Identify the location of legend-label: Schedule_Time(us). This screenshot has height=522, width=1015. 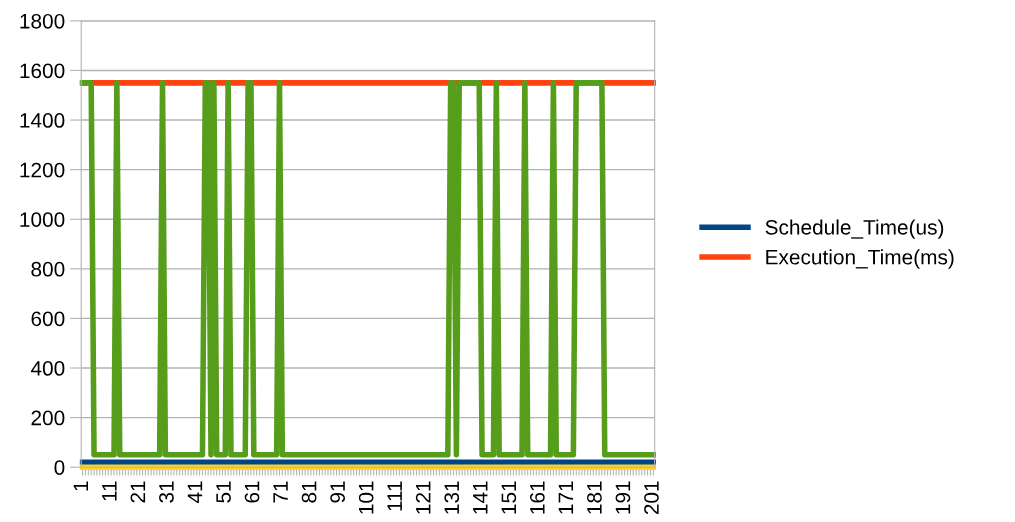
(854, 229).